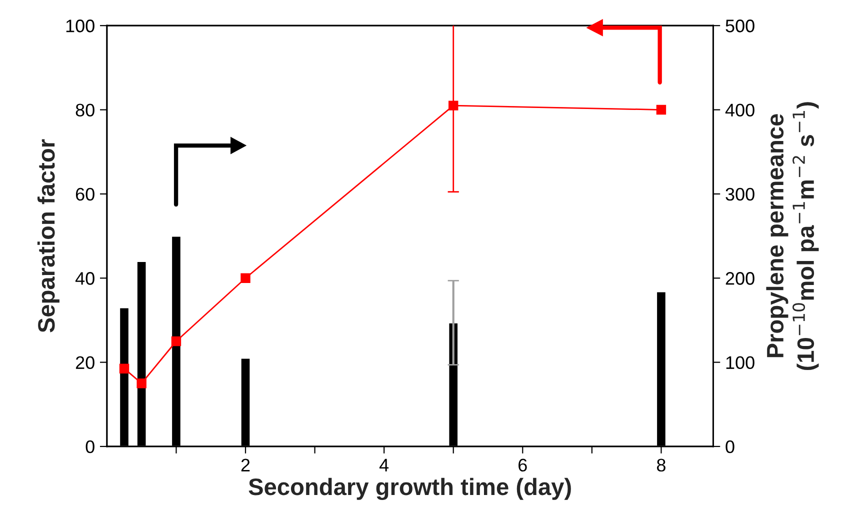  Describe the element at coordinates (85, 194) in the screenshot. I see `y-tick-label: 60` at that location.